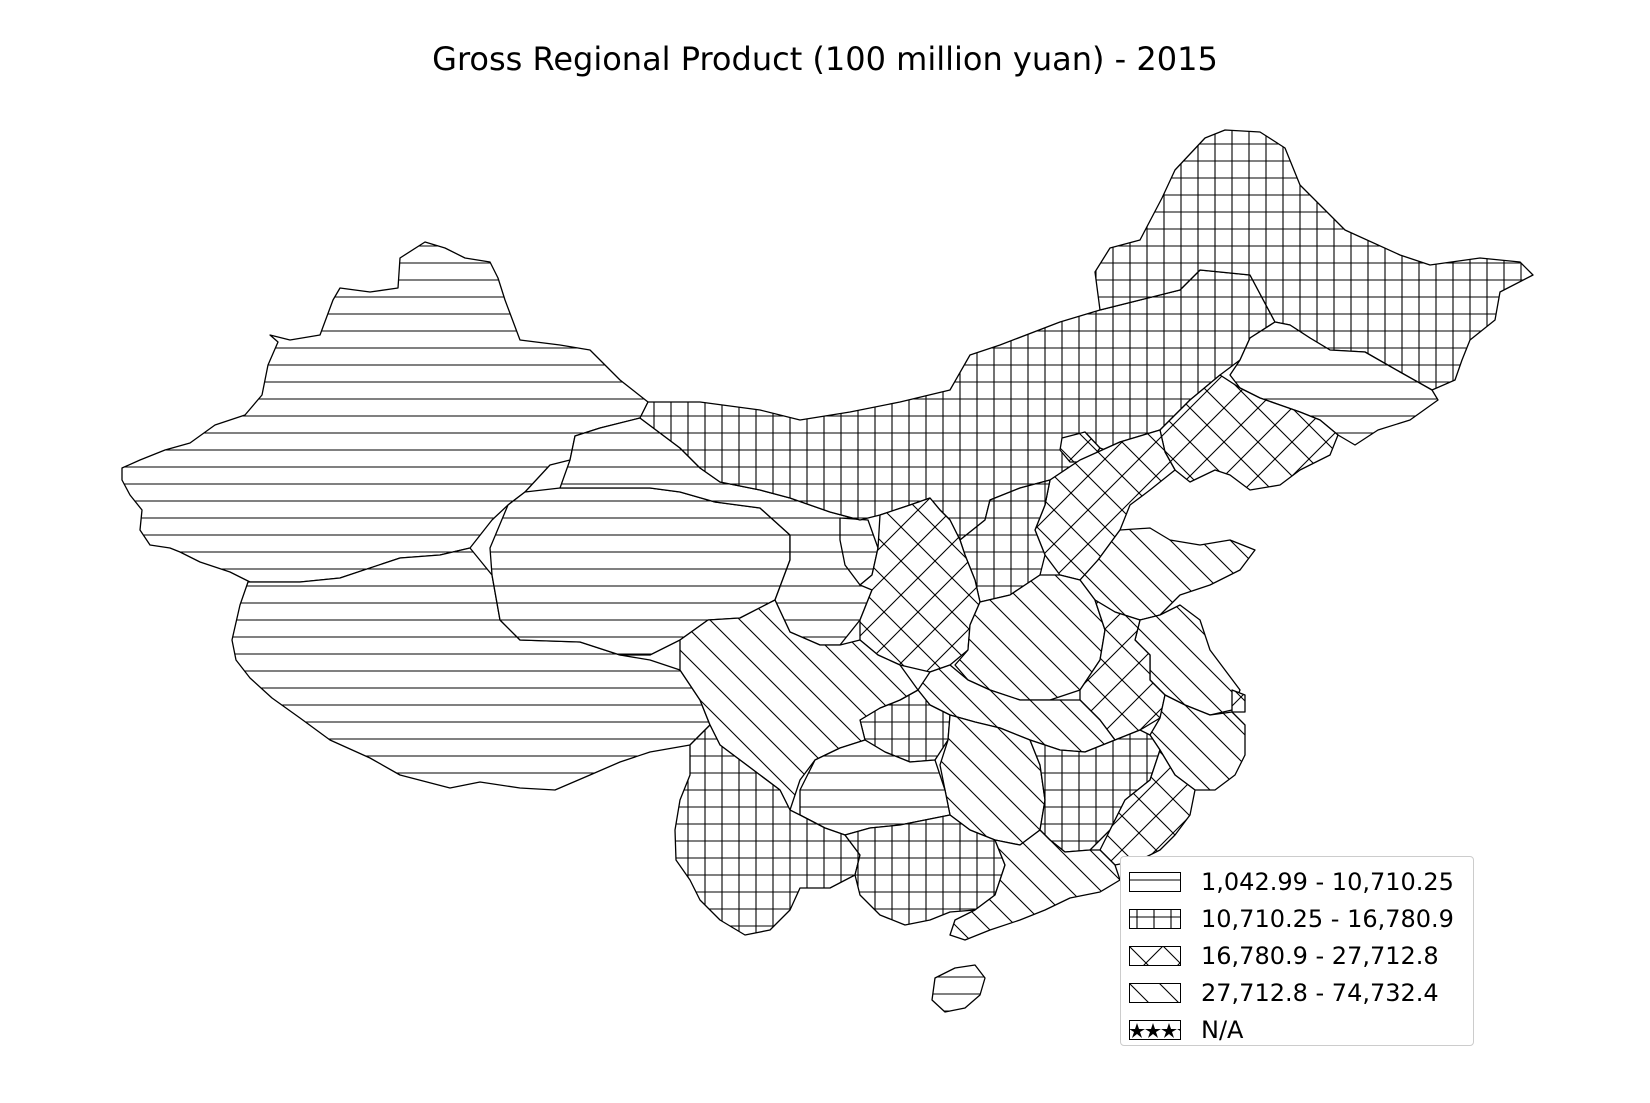 The height and width of the screenshot is (1103, 1650). Describe the element at coordinates (1327, 881) in the screenshot. I see `legend-label: 1,042.99 - 10,710.25` at that location.